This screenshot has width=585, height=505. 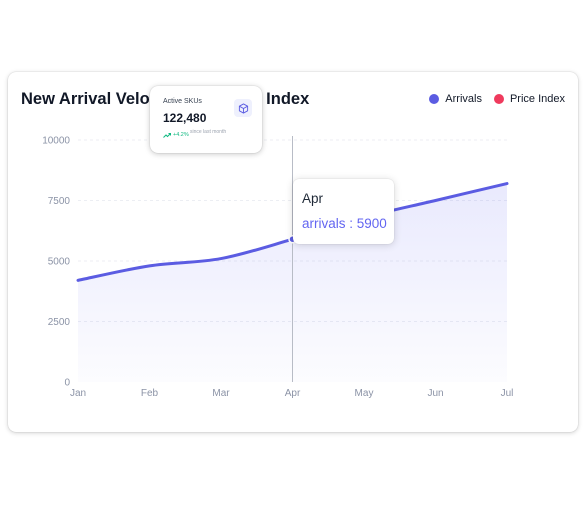 What do you see at coordinates (56, 141) in the screenshot?
I see `y-tick-label: 10000` at bounding box center [56, 141].